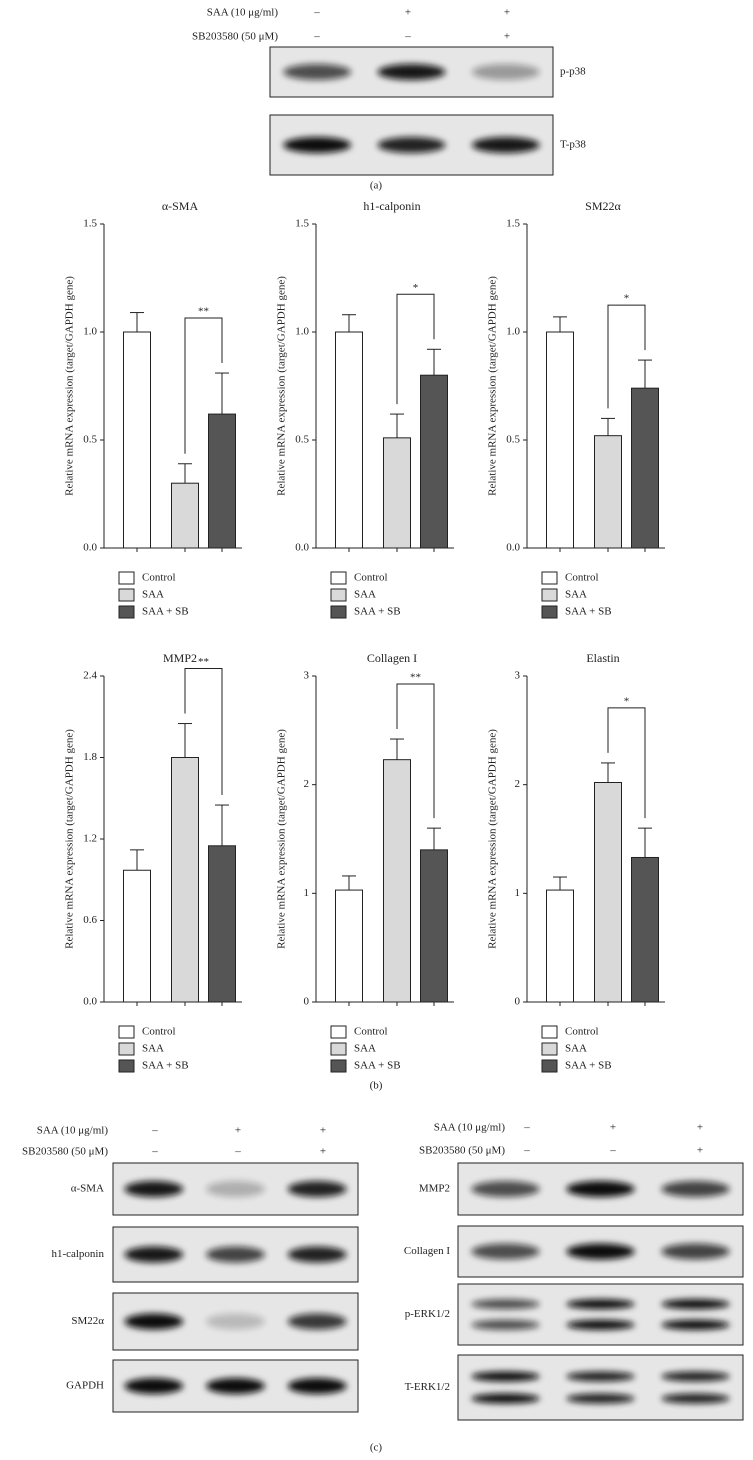  I want to click on y-tick-label: 2.4, so click(90, 676).